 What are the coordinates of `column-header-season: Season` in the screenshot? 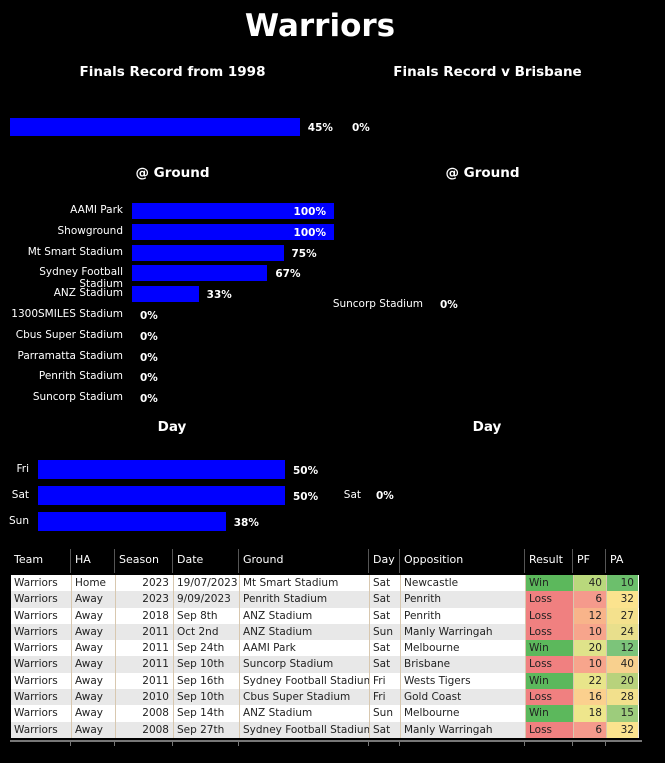 It's located at (143, 561).